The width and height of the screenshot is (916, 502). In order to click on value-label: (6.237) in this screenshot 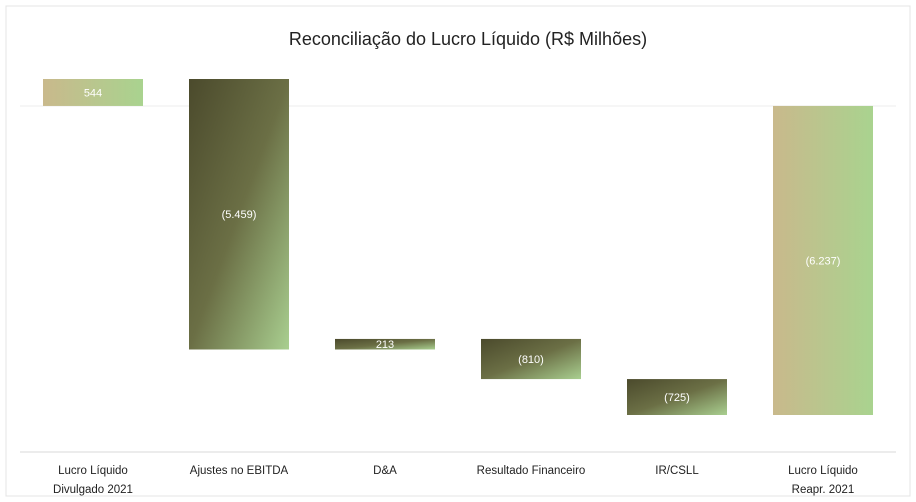, I will do `click(823, 261)`.